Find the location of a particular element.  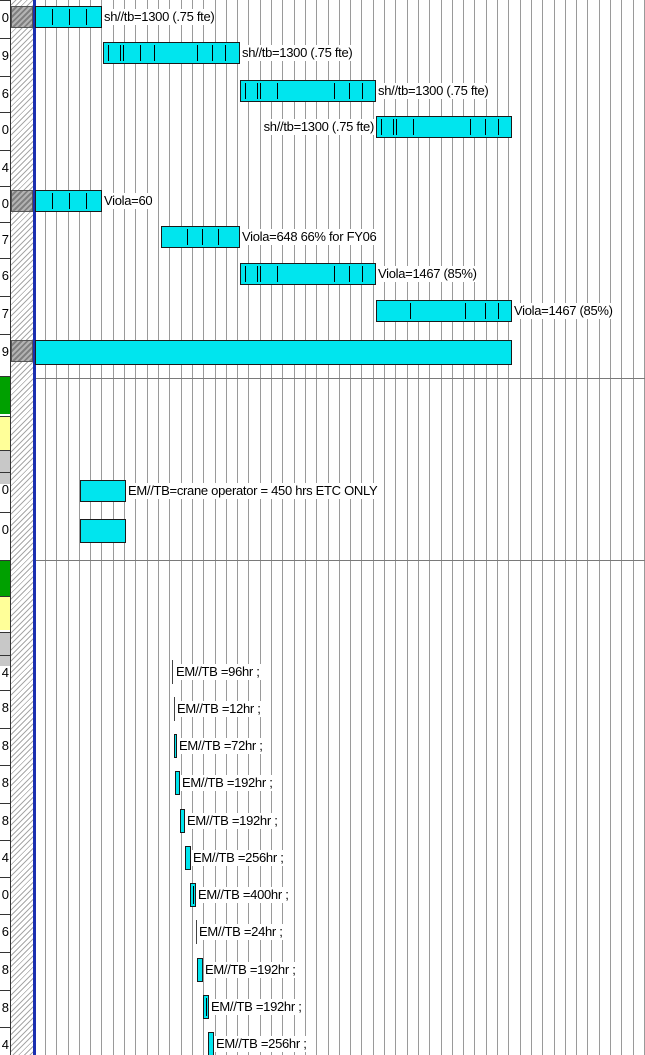

em-tb-task-192c-bar is located at coordinates (200, 970).